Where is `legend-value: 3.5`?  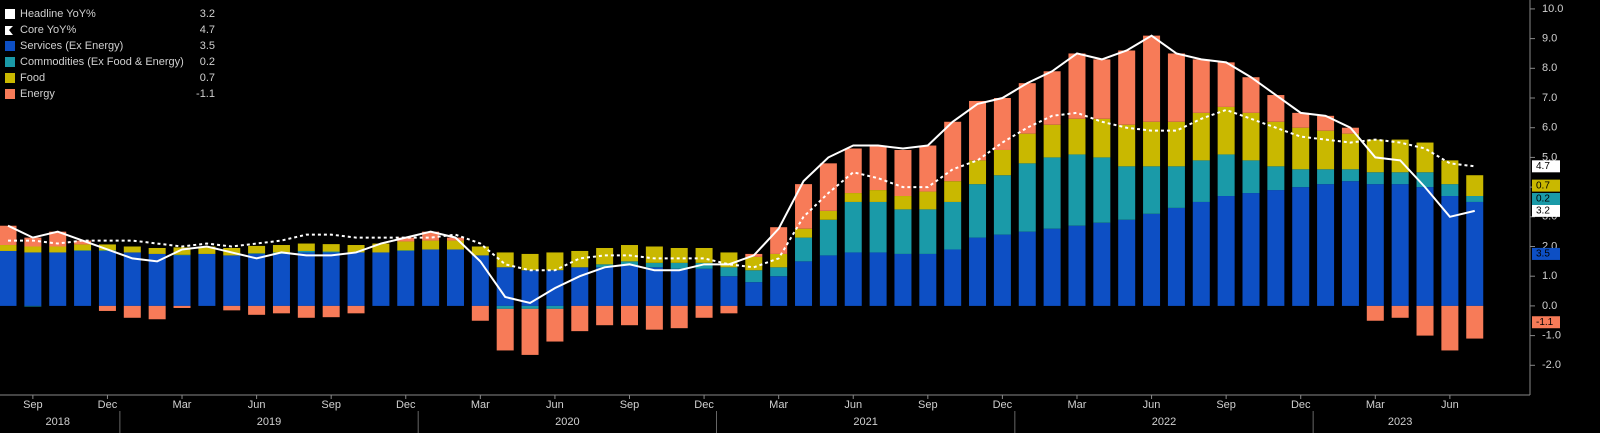 legend-value: 3.5 is located at coordinates (207, 46).